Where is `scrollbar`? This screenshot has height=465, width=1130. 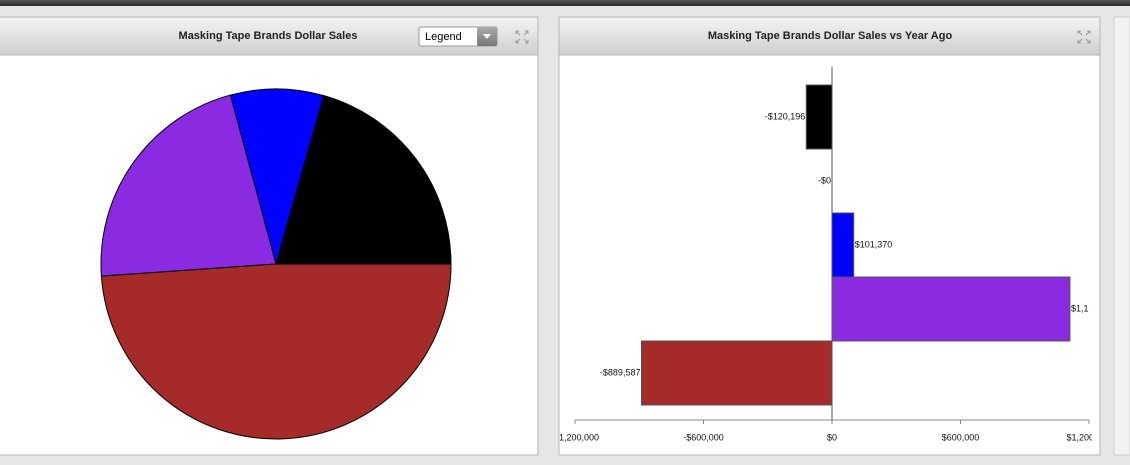
scrollbar is located at coordinates (1121, 236).